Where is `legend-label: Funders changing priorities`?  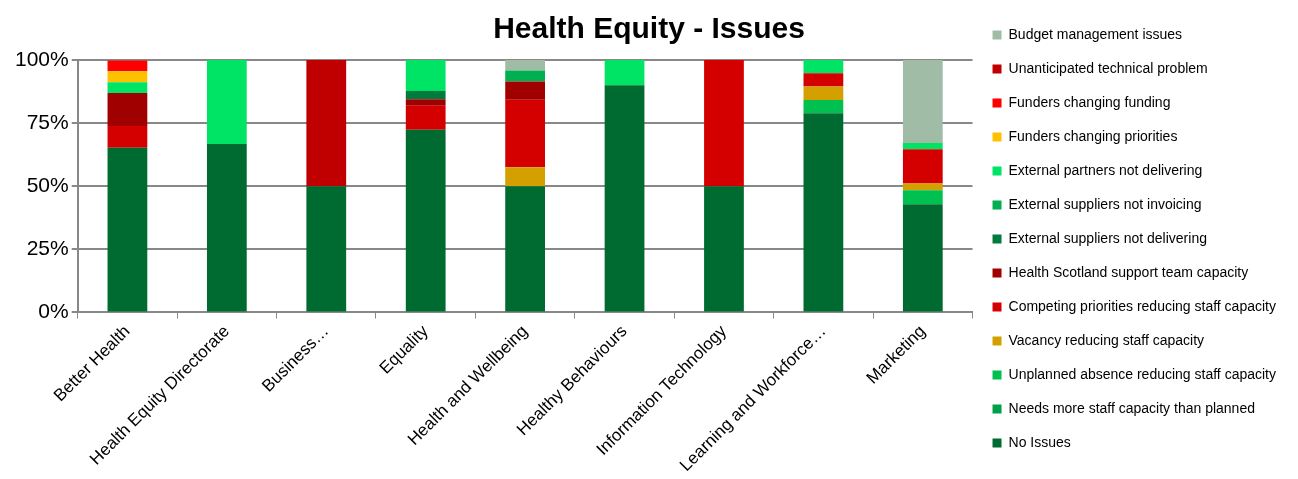 legend-label: Funders changing priorities is located at coordinates (1093, 135).